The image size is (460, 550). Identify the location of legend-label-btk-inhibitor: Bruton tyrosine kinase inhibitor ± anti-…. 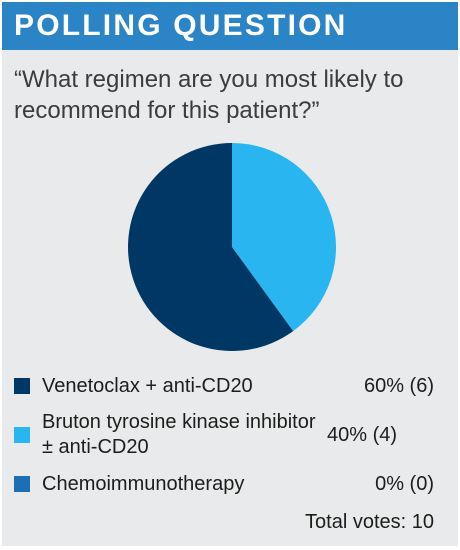
(179, 434).